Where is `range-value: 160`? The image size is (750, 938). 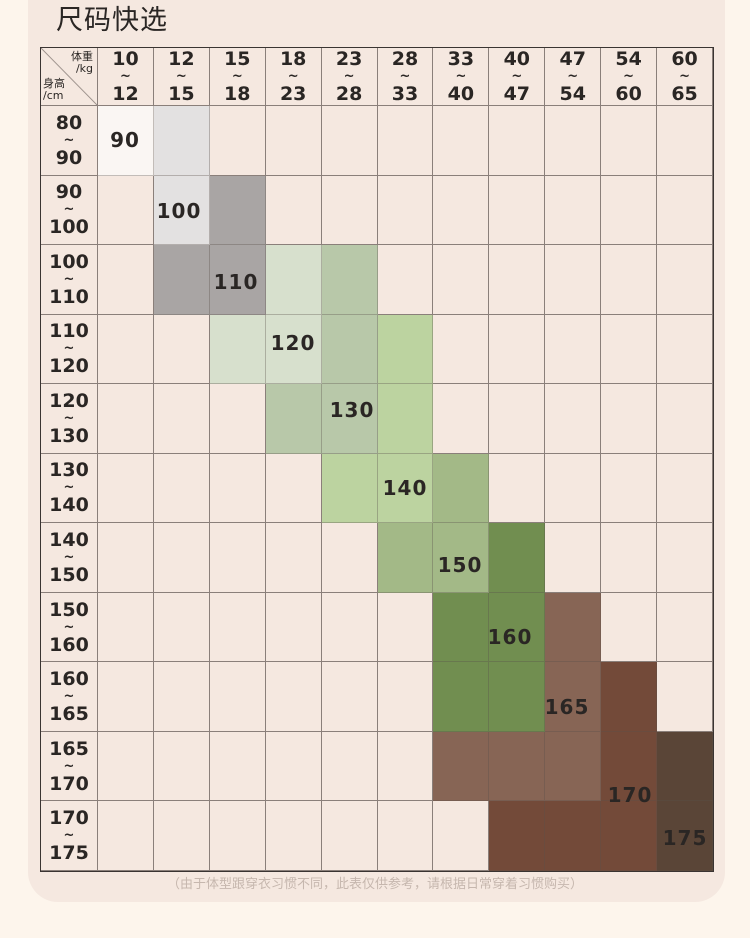 range-value: 160 is located at coordinates (69, 644).